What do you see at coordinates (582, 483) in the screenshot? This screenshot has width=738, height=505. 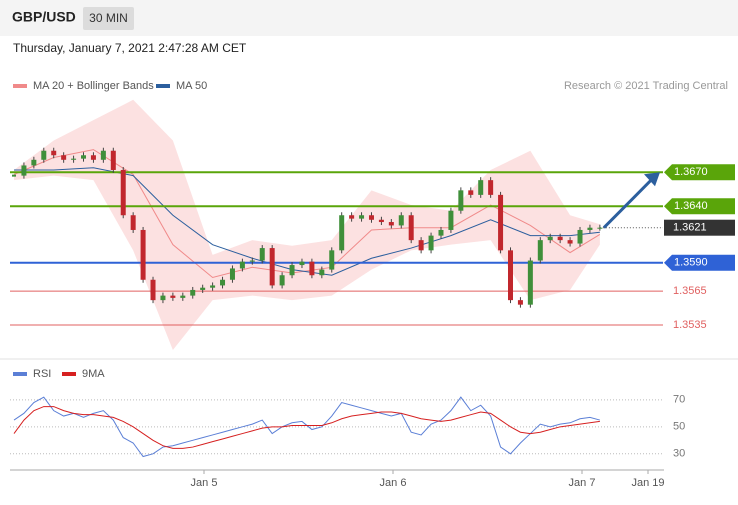 I see `x-tick-label: Jan 7` at bounding box center [582, 483].